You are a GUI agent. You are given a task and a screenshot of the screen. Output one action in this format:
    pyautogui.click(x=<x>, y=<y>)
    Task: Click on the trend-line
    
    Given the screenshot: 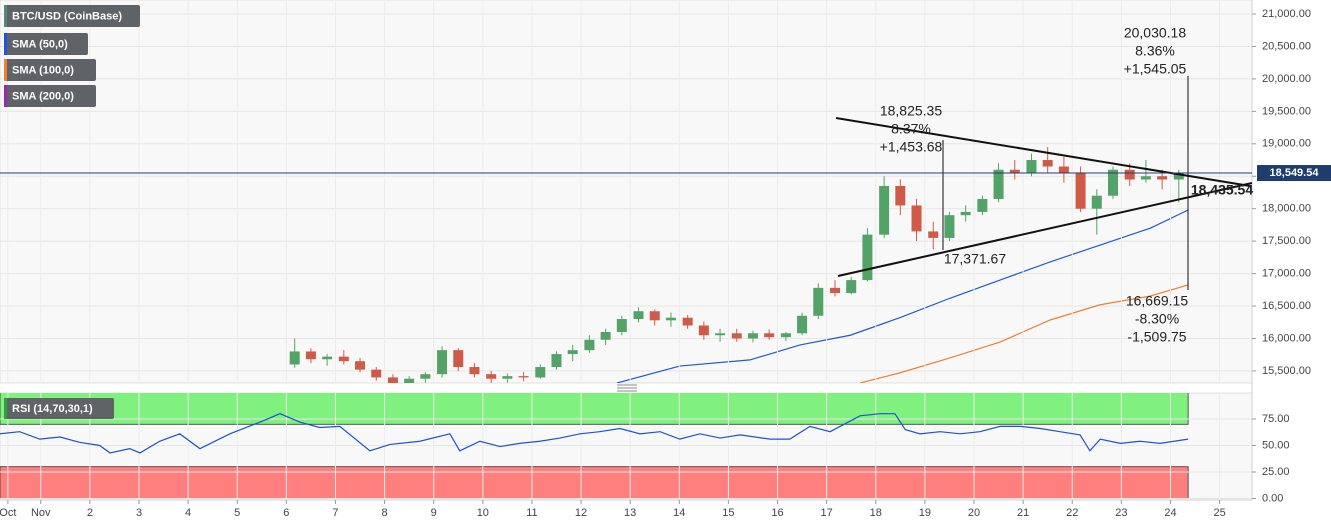 What is the action you would take?
    pyautogui.click(x=1043, y=152)
    